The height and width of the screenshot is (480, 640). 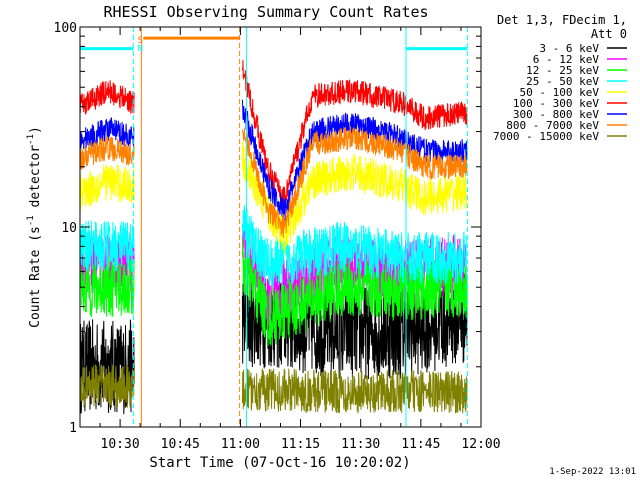 What do you see at coordinates (480, 444) in the screenshot?
I see `x-tick-label-6: 12:00` at bounding box center [480, 444].